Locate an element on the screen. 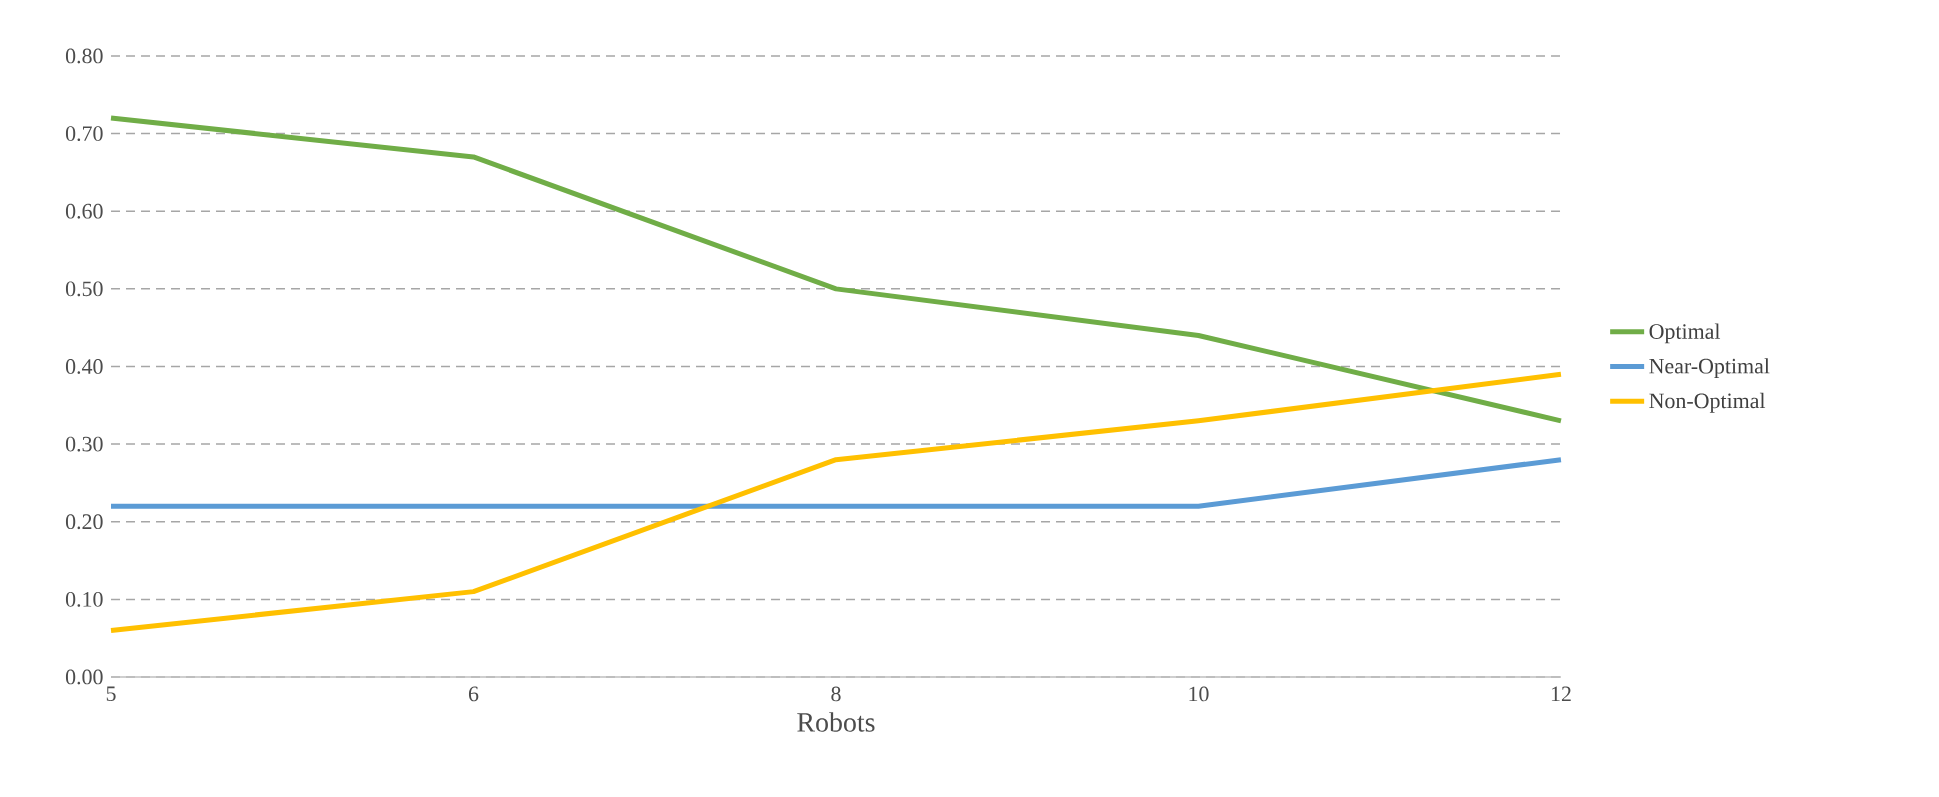 The height and width of the screenshot is (797, 1939). y-tick-label: 0.50 is located at coordinates (84, 289).